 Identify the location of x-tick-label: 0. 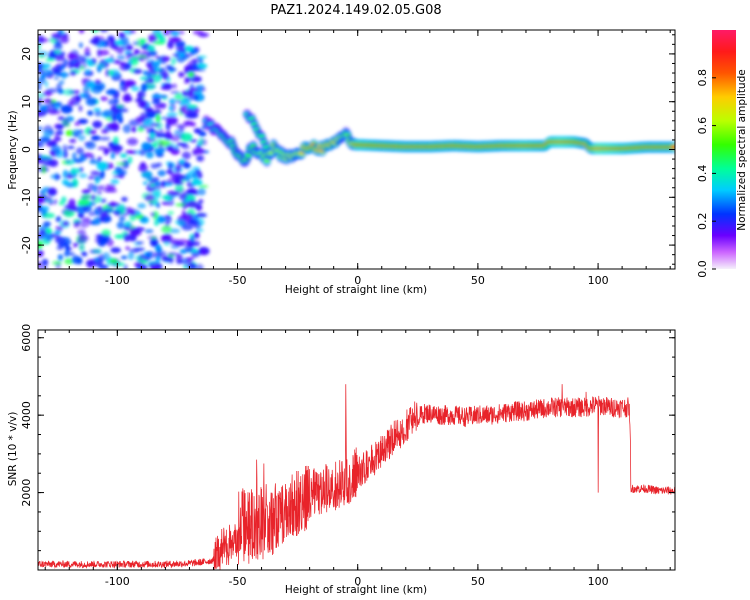
(357, 280).